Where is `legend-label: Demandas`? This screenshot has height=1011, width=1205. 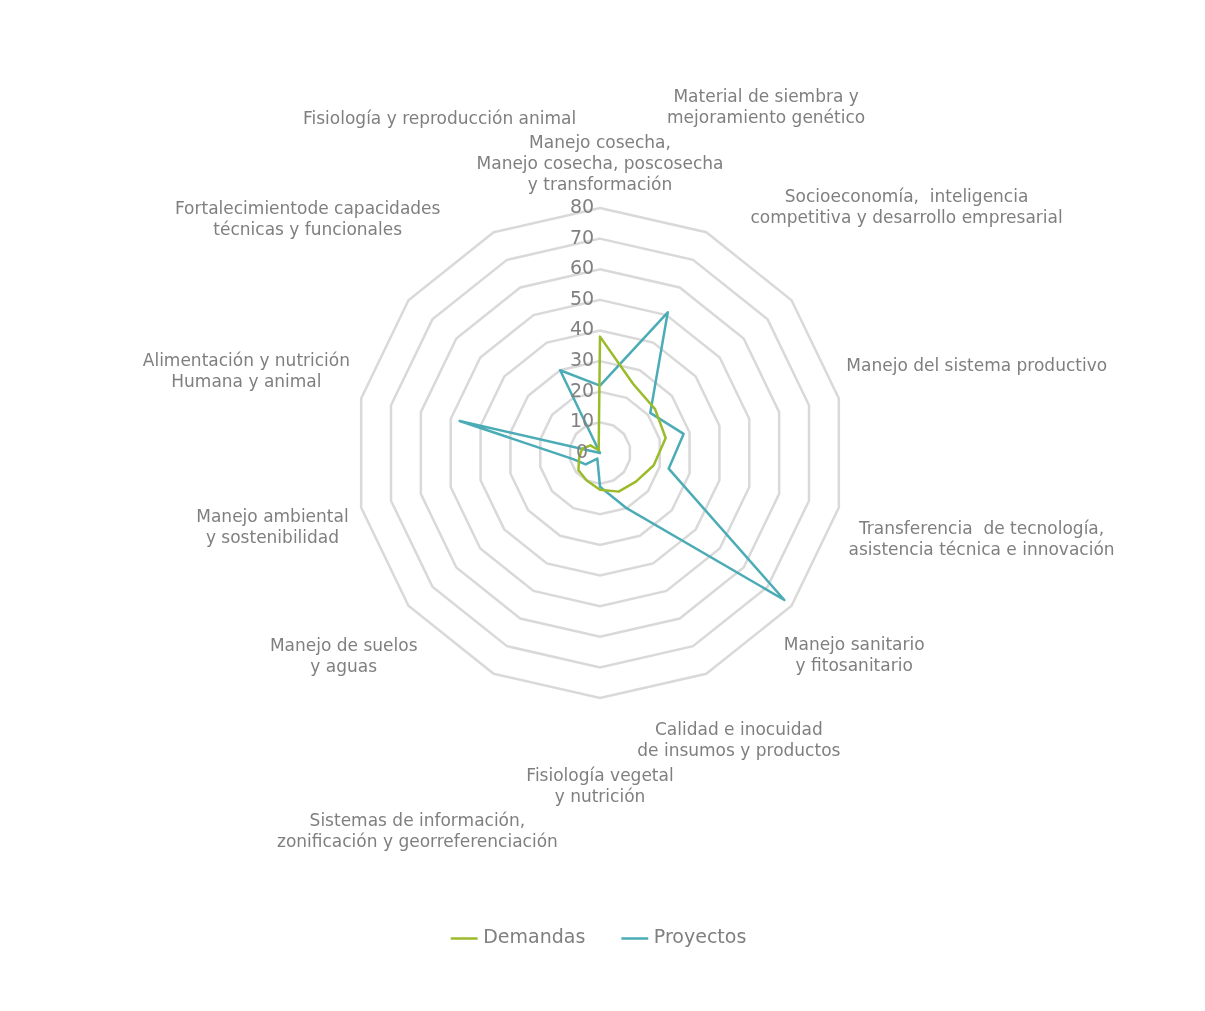
legend-label: Demandas is located at coordinates (534, 936).